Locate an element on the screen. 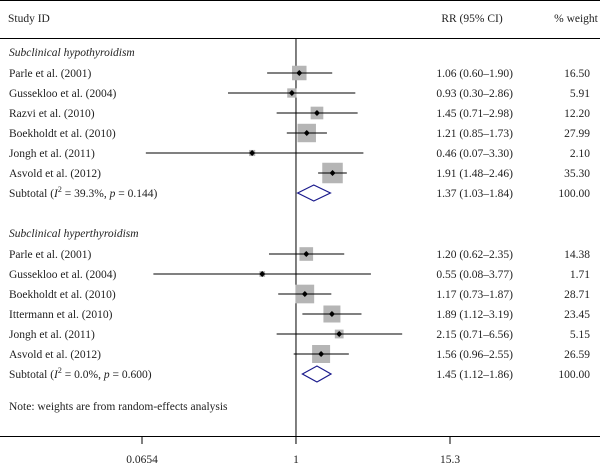  sec1-study-3-point is located at coordinates (331, 314).